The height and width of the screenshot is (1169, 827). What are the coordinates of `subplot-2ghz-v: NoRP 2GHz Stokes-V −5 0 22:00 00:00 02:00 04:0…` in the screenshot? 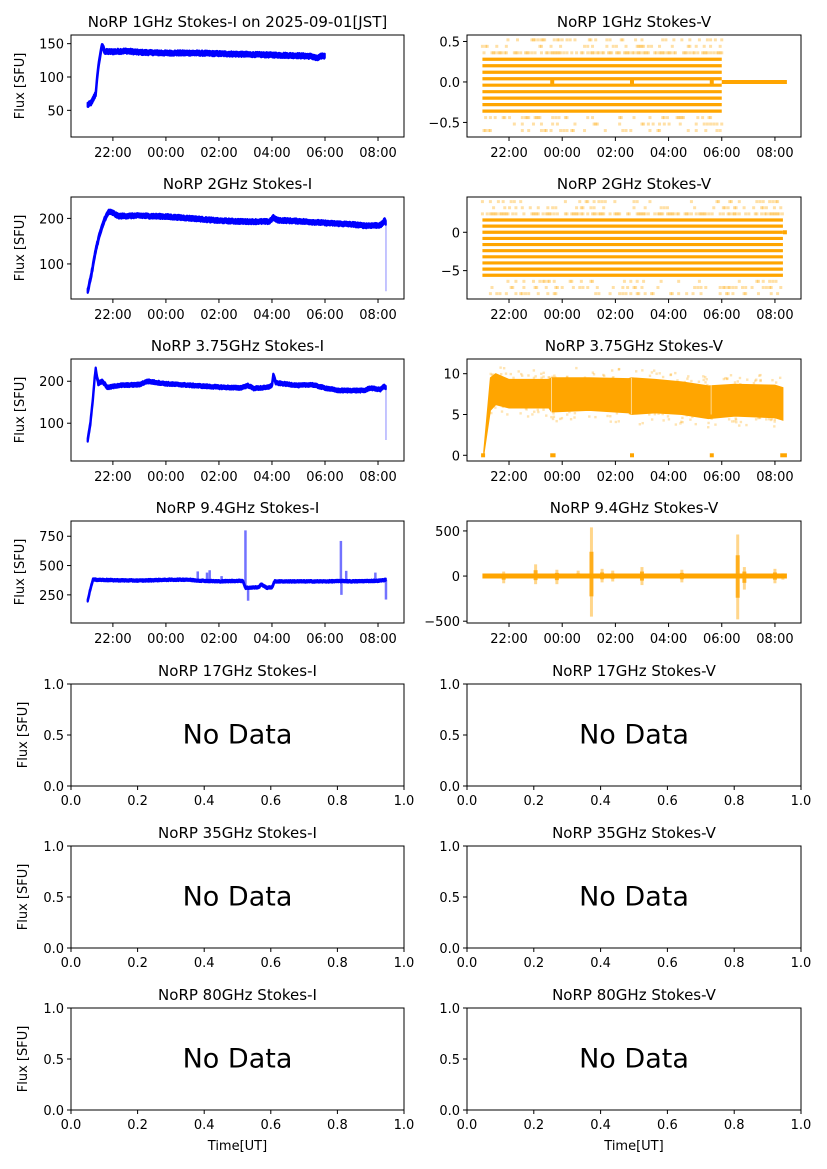 It's located at (621, 249).